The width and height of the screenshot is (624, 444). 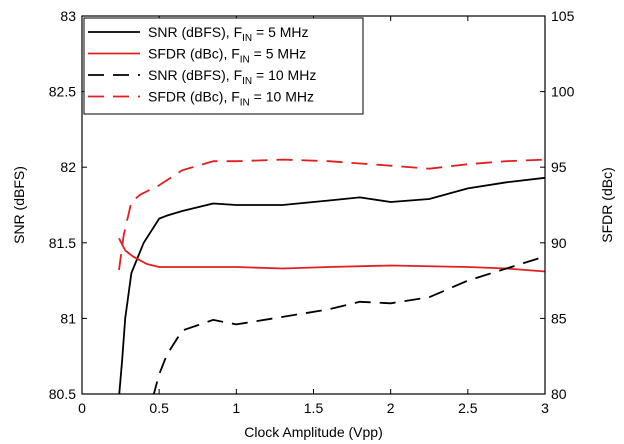 What do you see at coordinates (159, 408) in the screenshot?
I see `x-tick-label: 0.5` at bounding box center [159, 408].